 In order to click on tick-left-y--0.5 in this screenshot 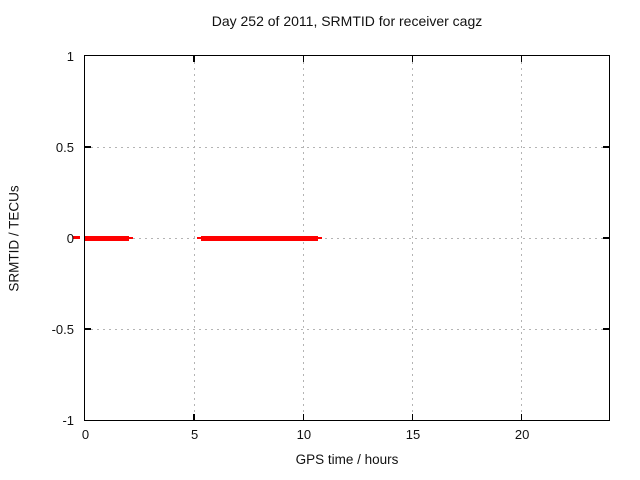, I will do `click(88, 329)`.